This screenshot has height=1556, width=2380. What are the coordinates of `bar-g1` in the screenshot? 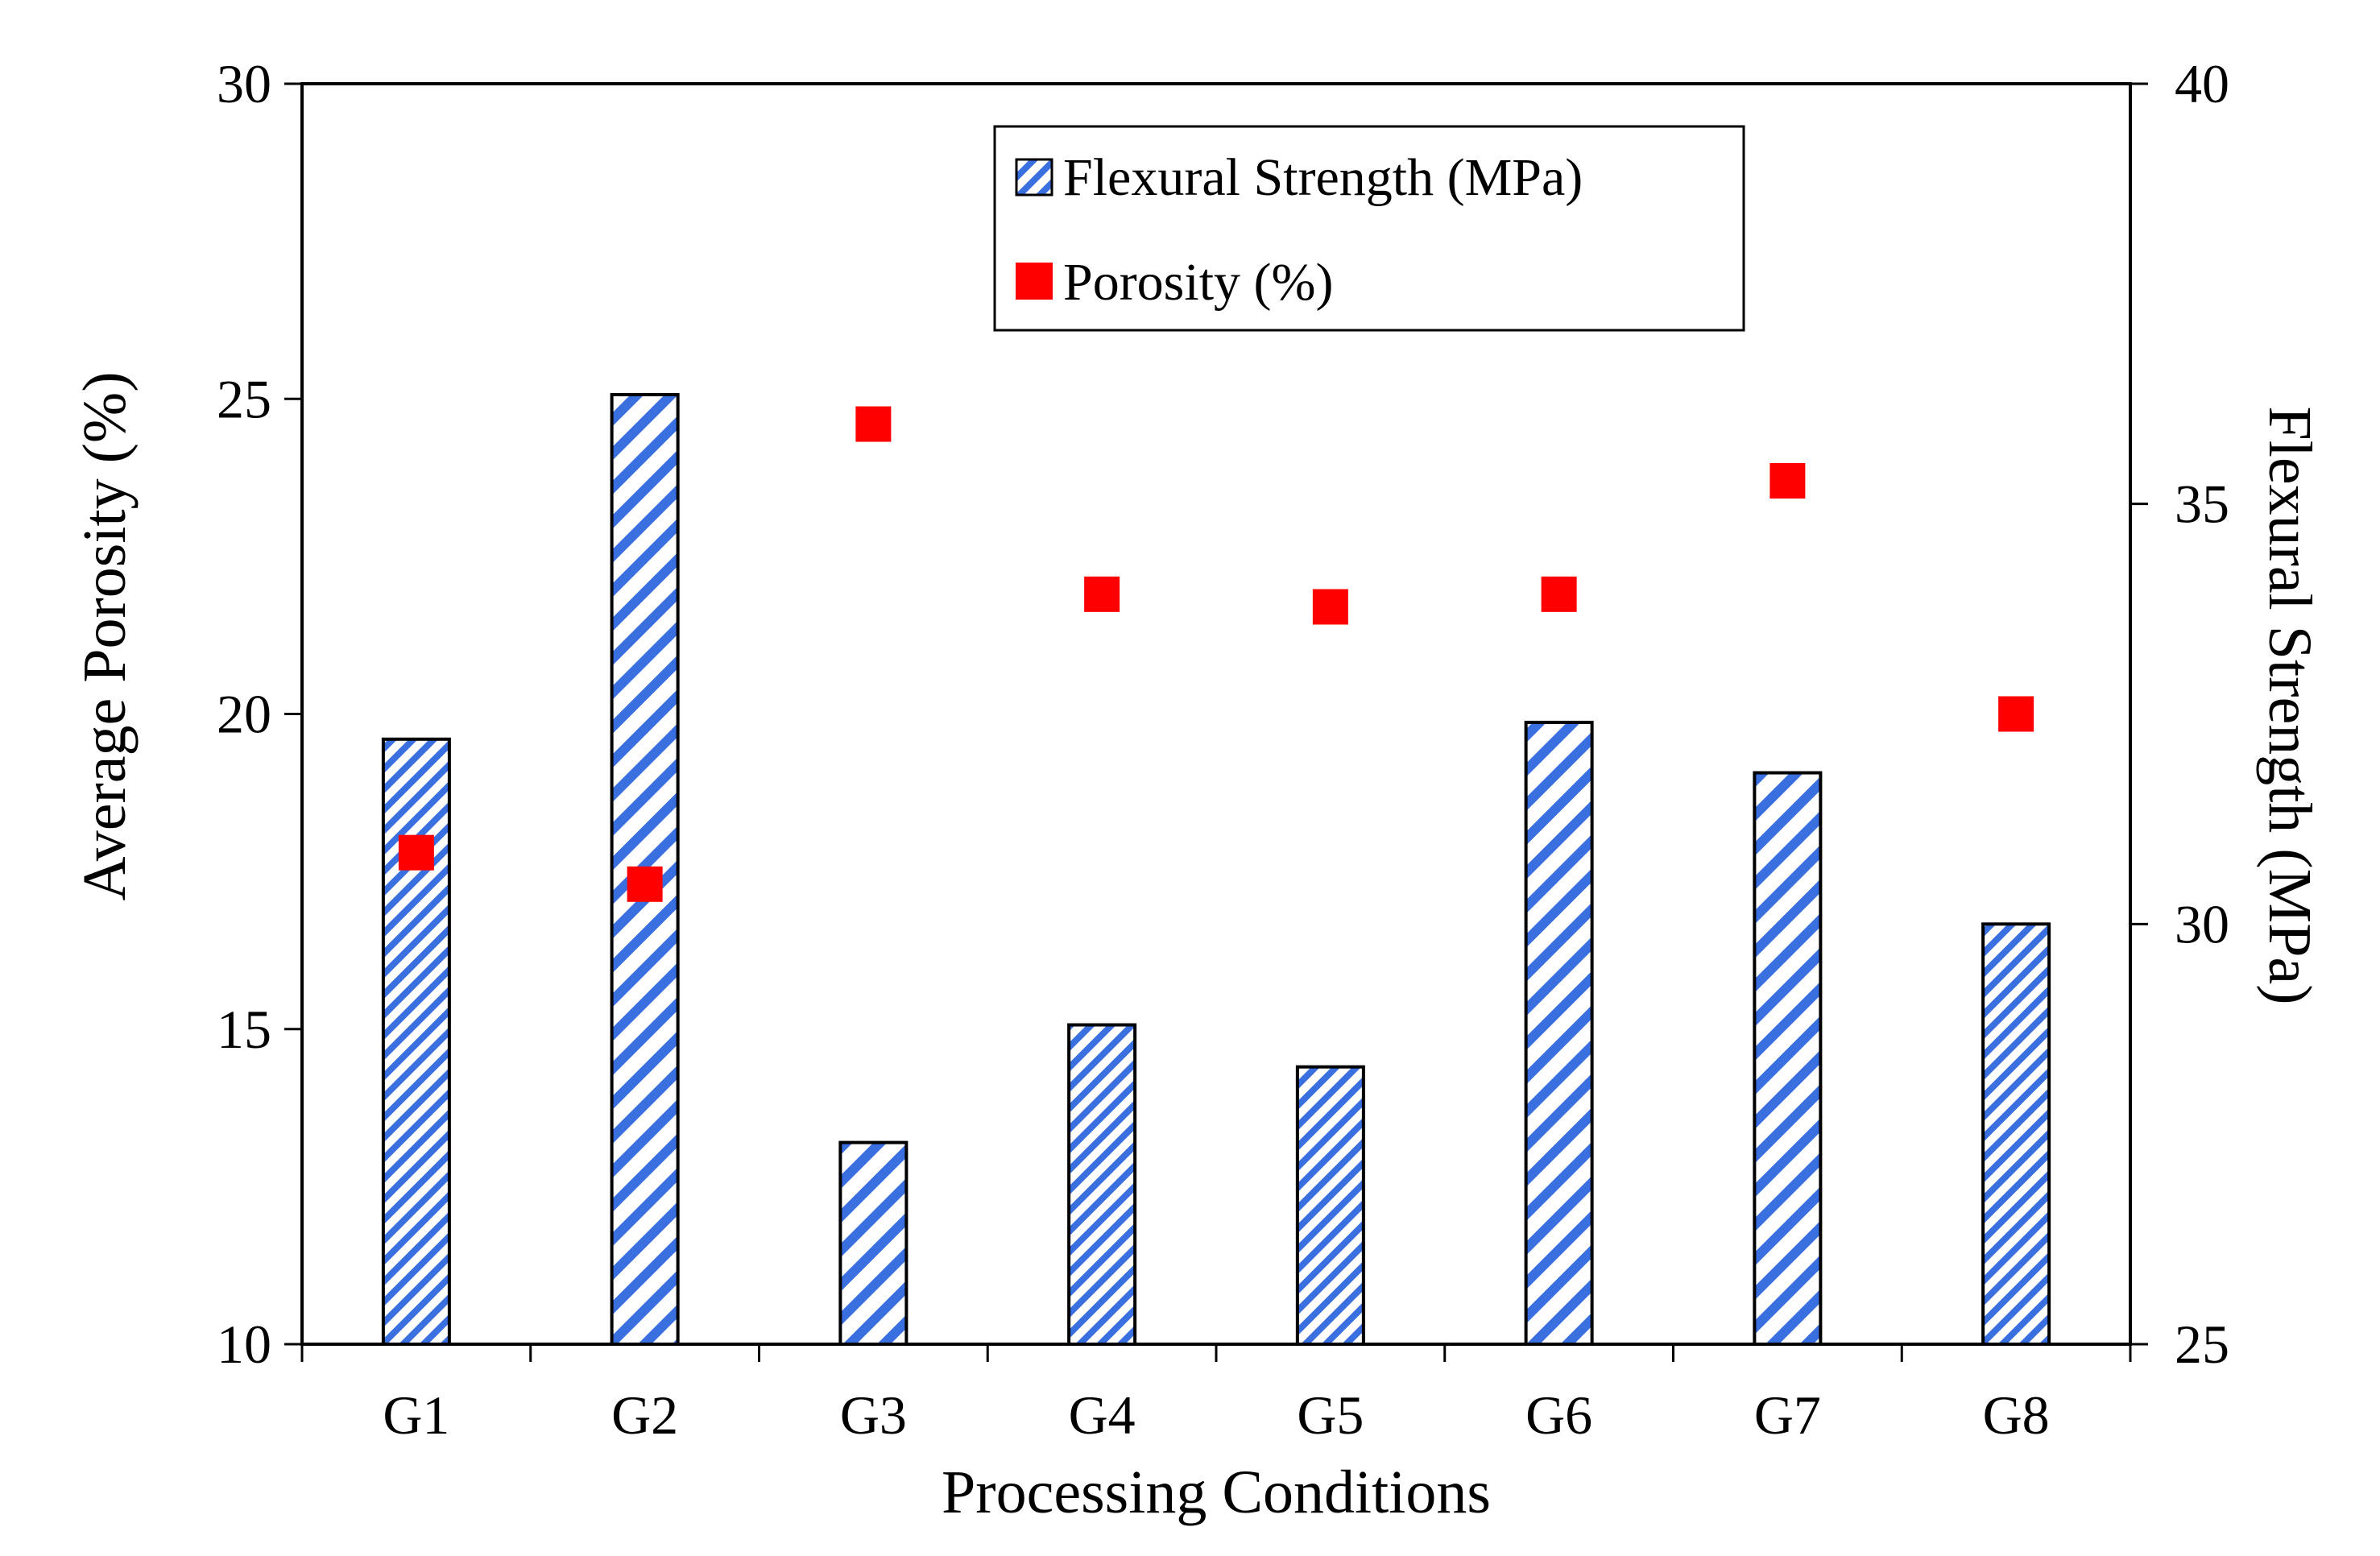 It's located at (416, 1041).